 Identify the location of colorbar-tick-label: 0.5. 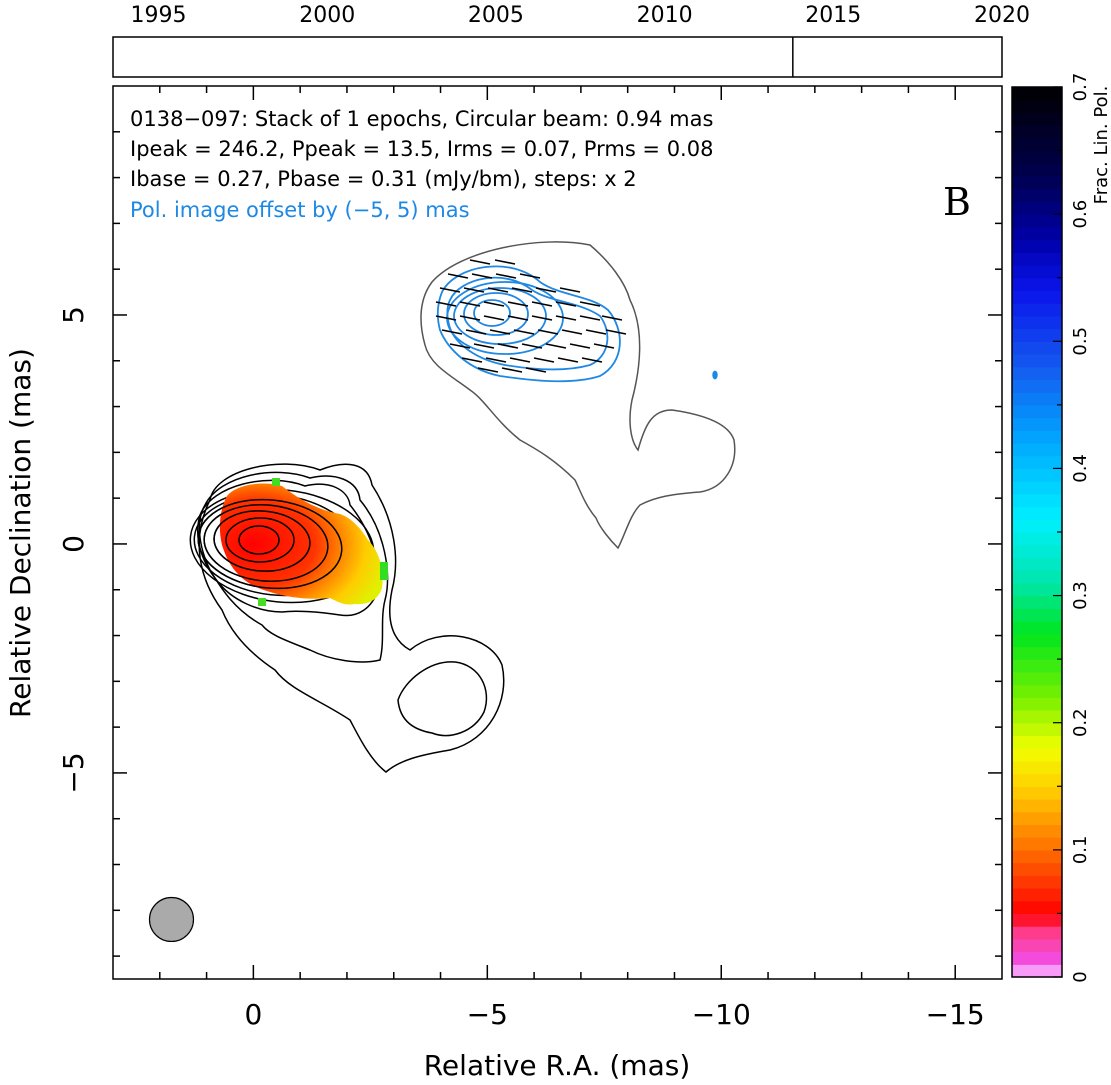
(1080, 341).